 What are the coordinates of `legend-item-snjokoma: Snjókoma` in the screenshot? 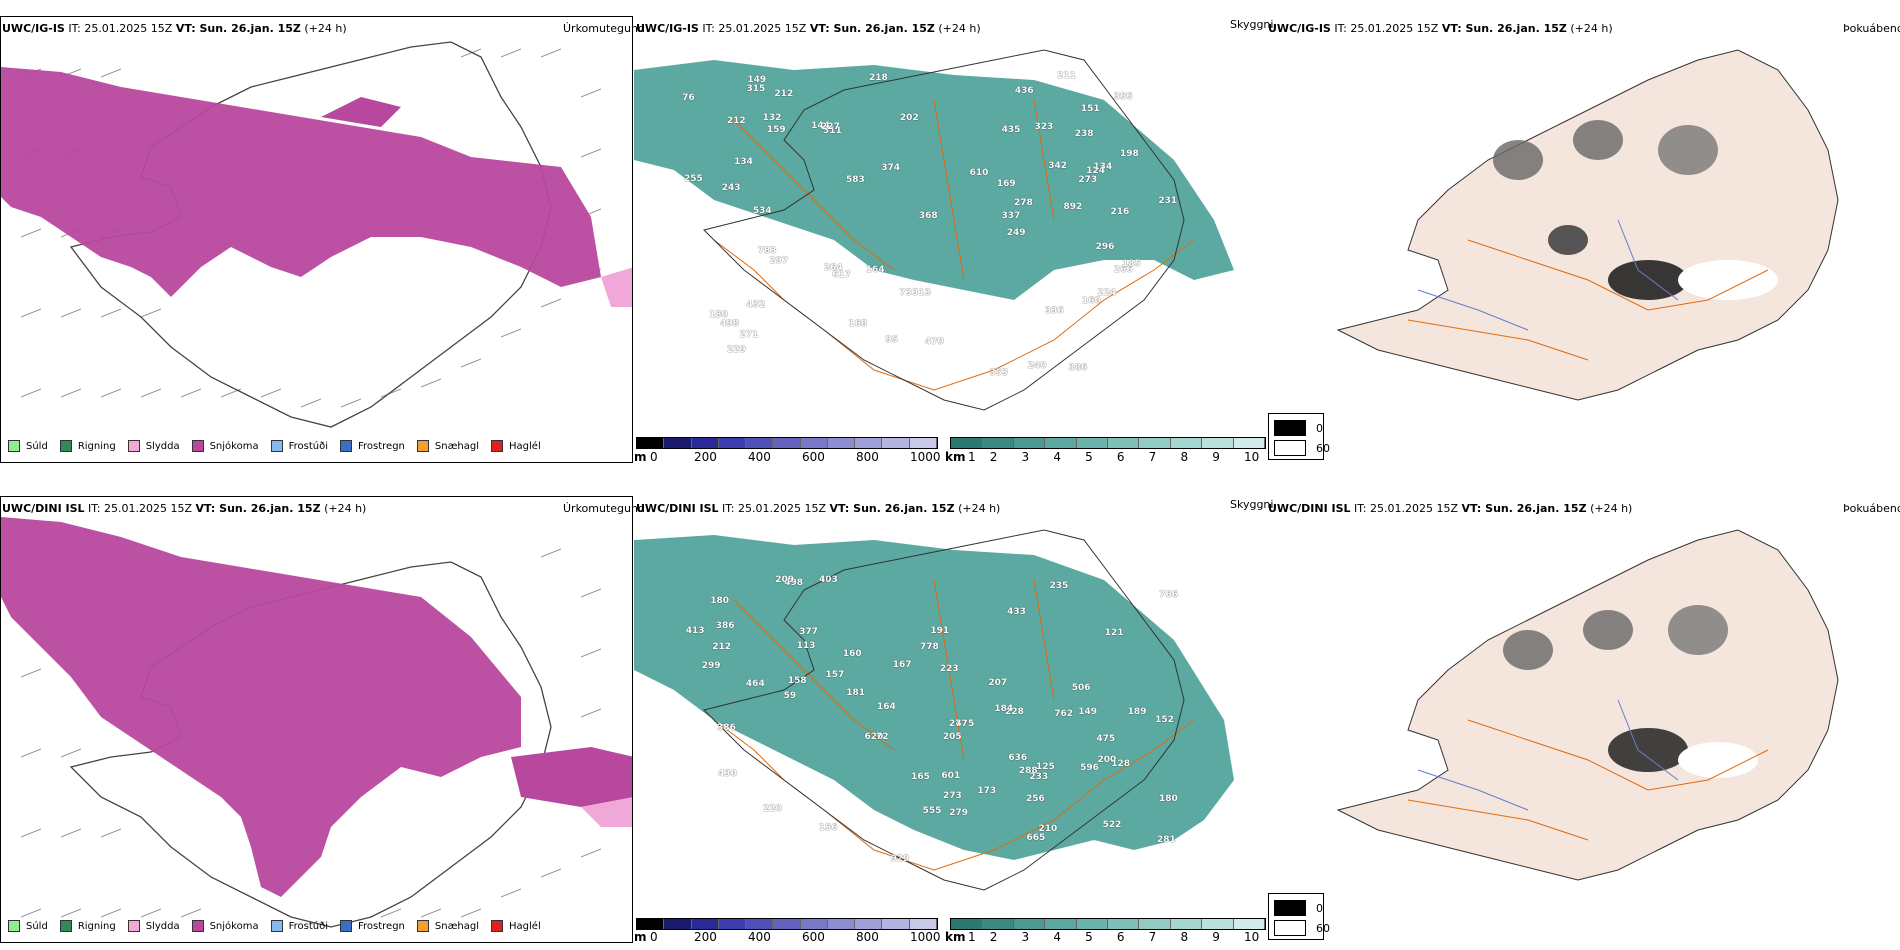 It's located at (225, 926).